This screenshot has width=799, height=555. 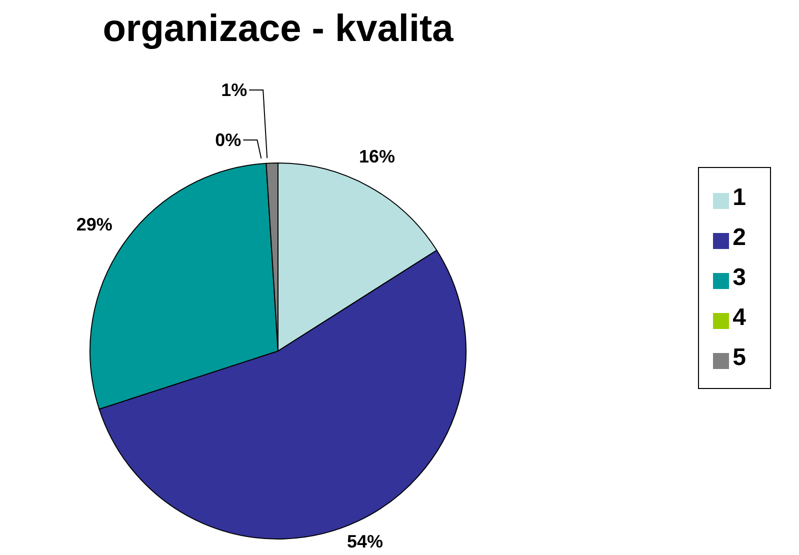 I want to click on data-label: 1%, so click(x=234, y=90).